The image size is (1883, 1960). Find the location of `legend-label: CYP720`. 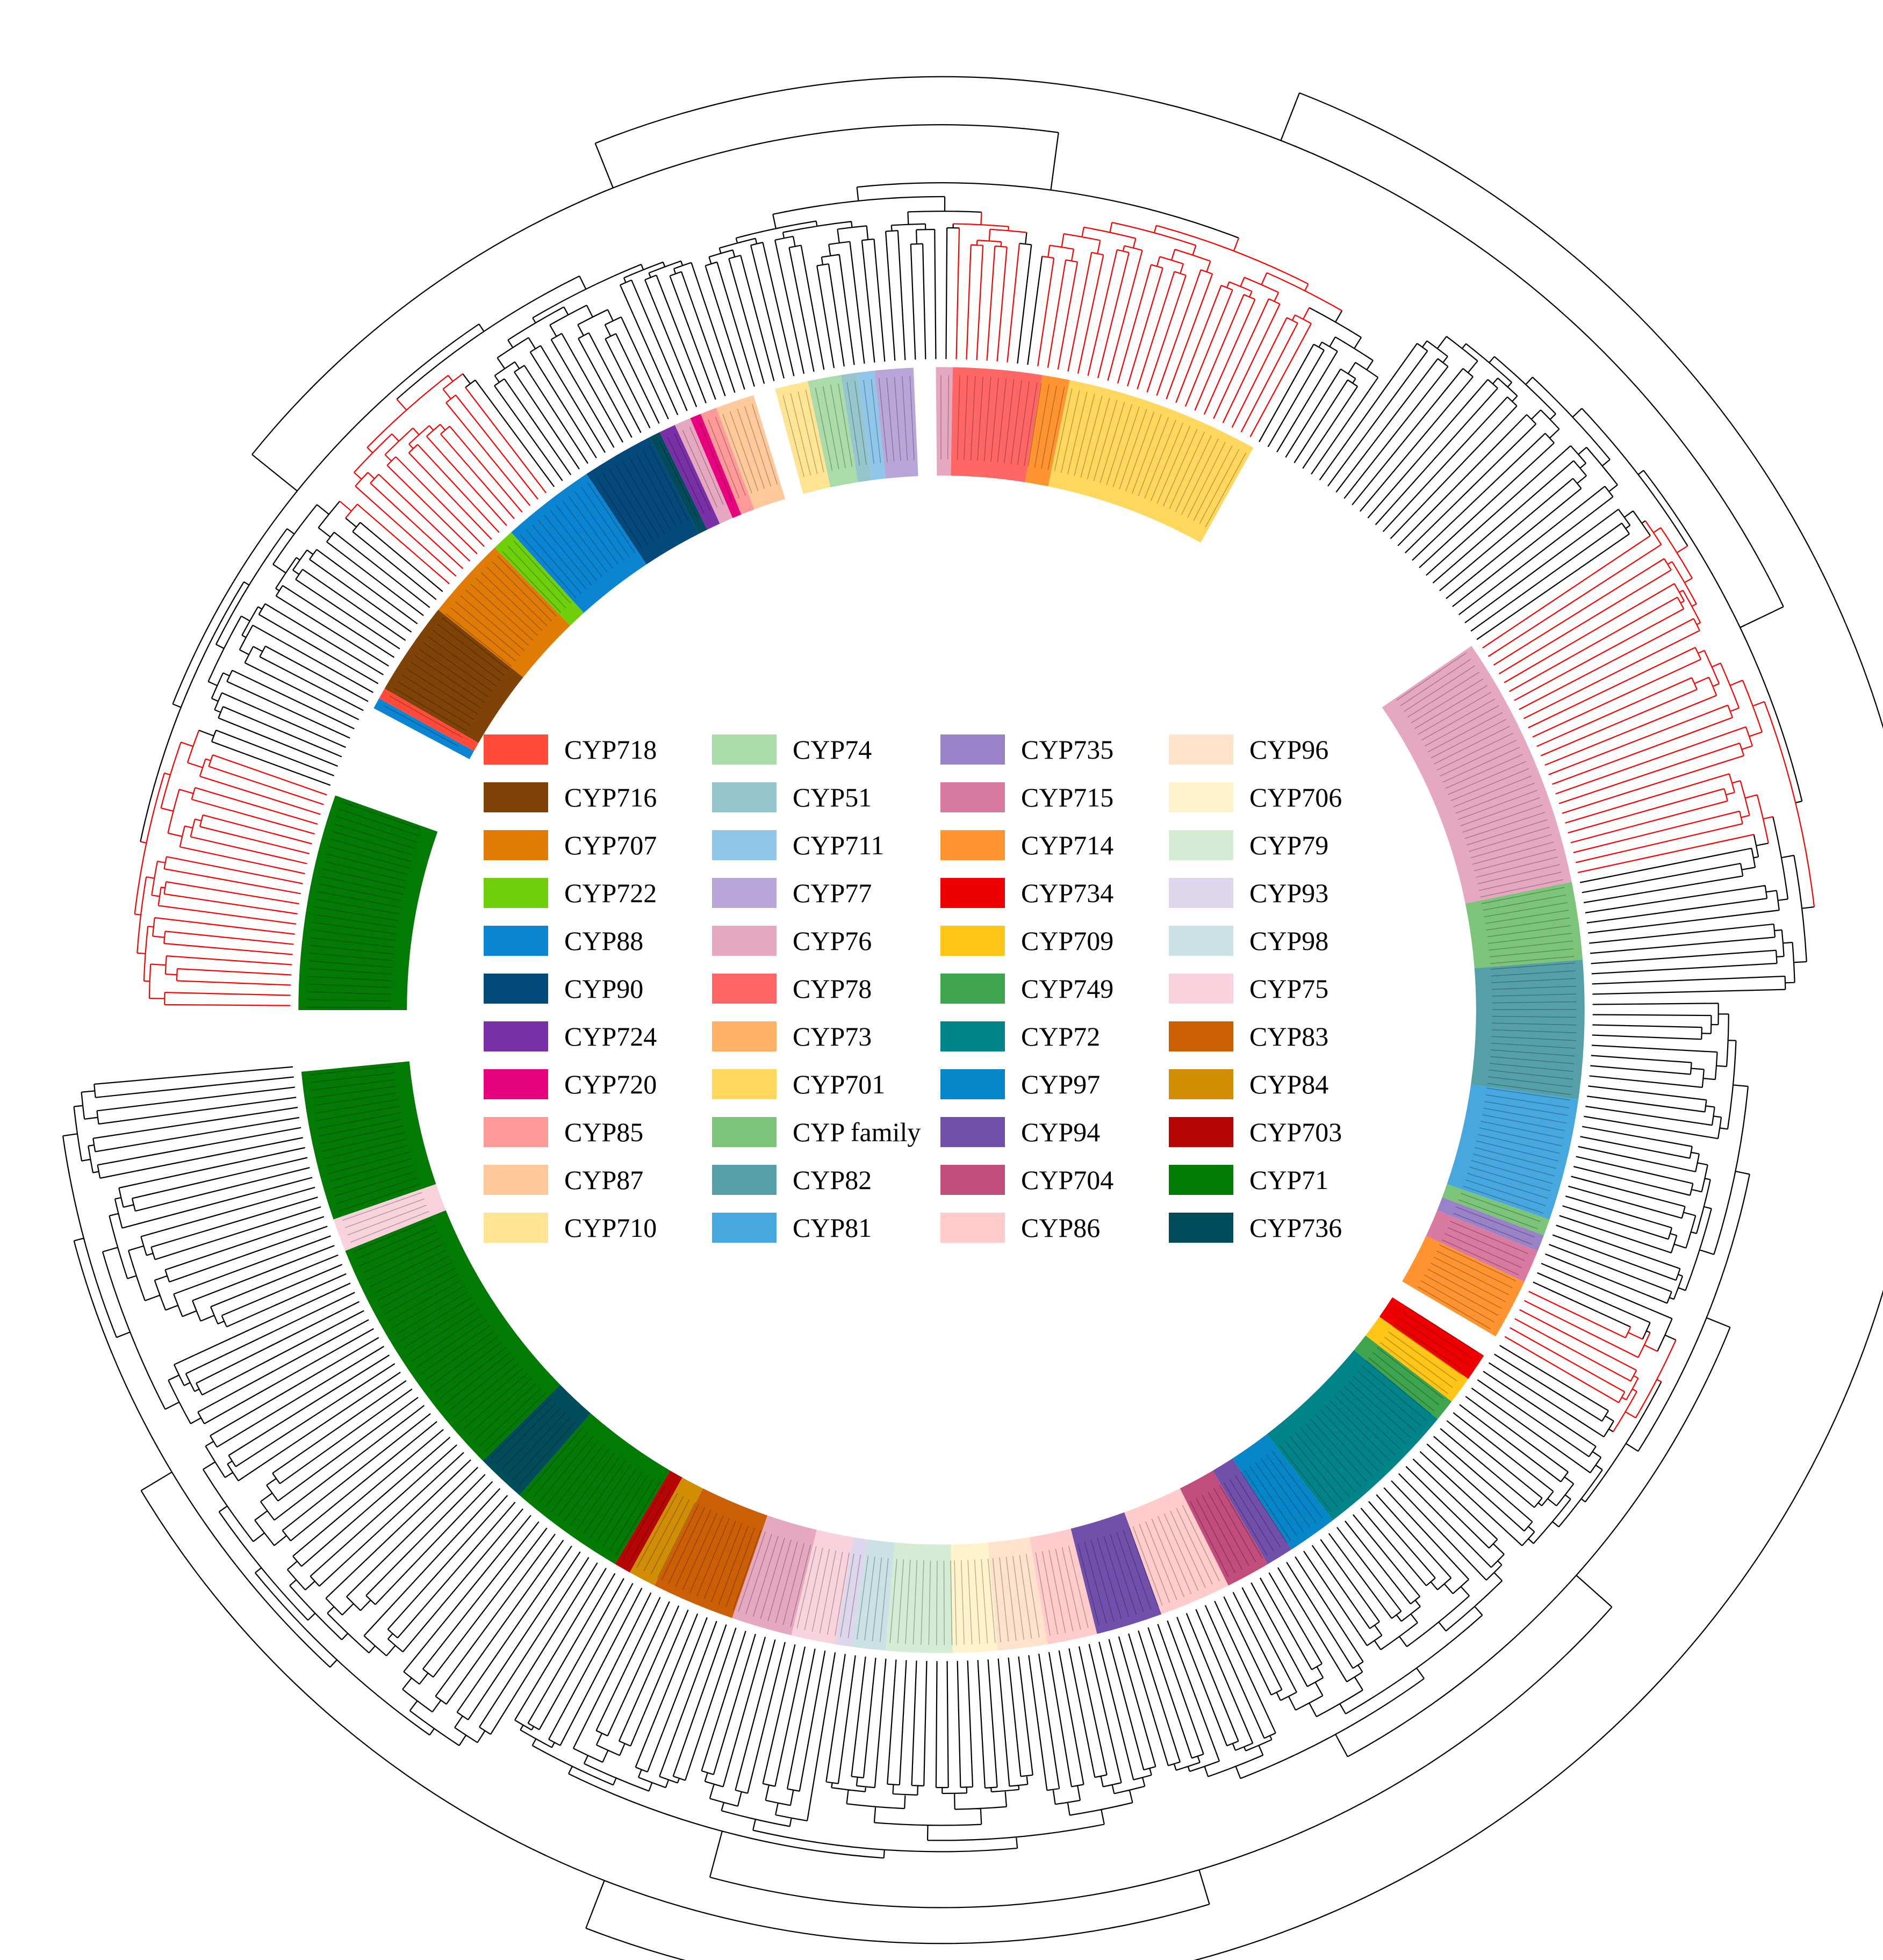

legend-label: CYP720 is located at coordinates (610, 1084).